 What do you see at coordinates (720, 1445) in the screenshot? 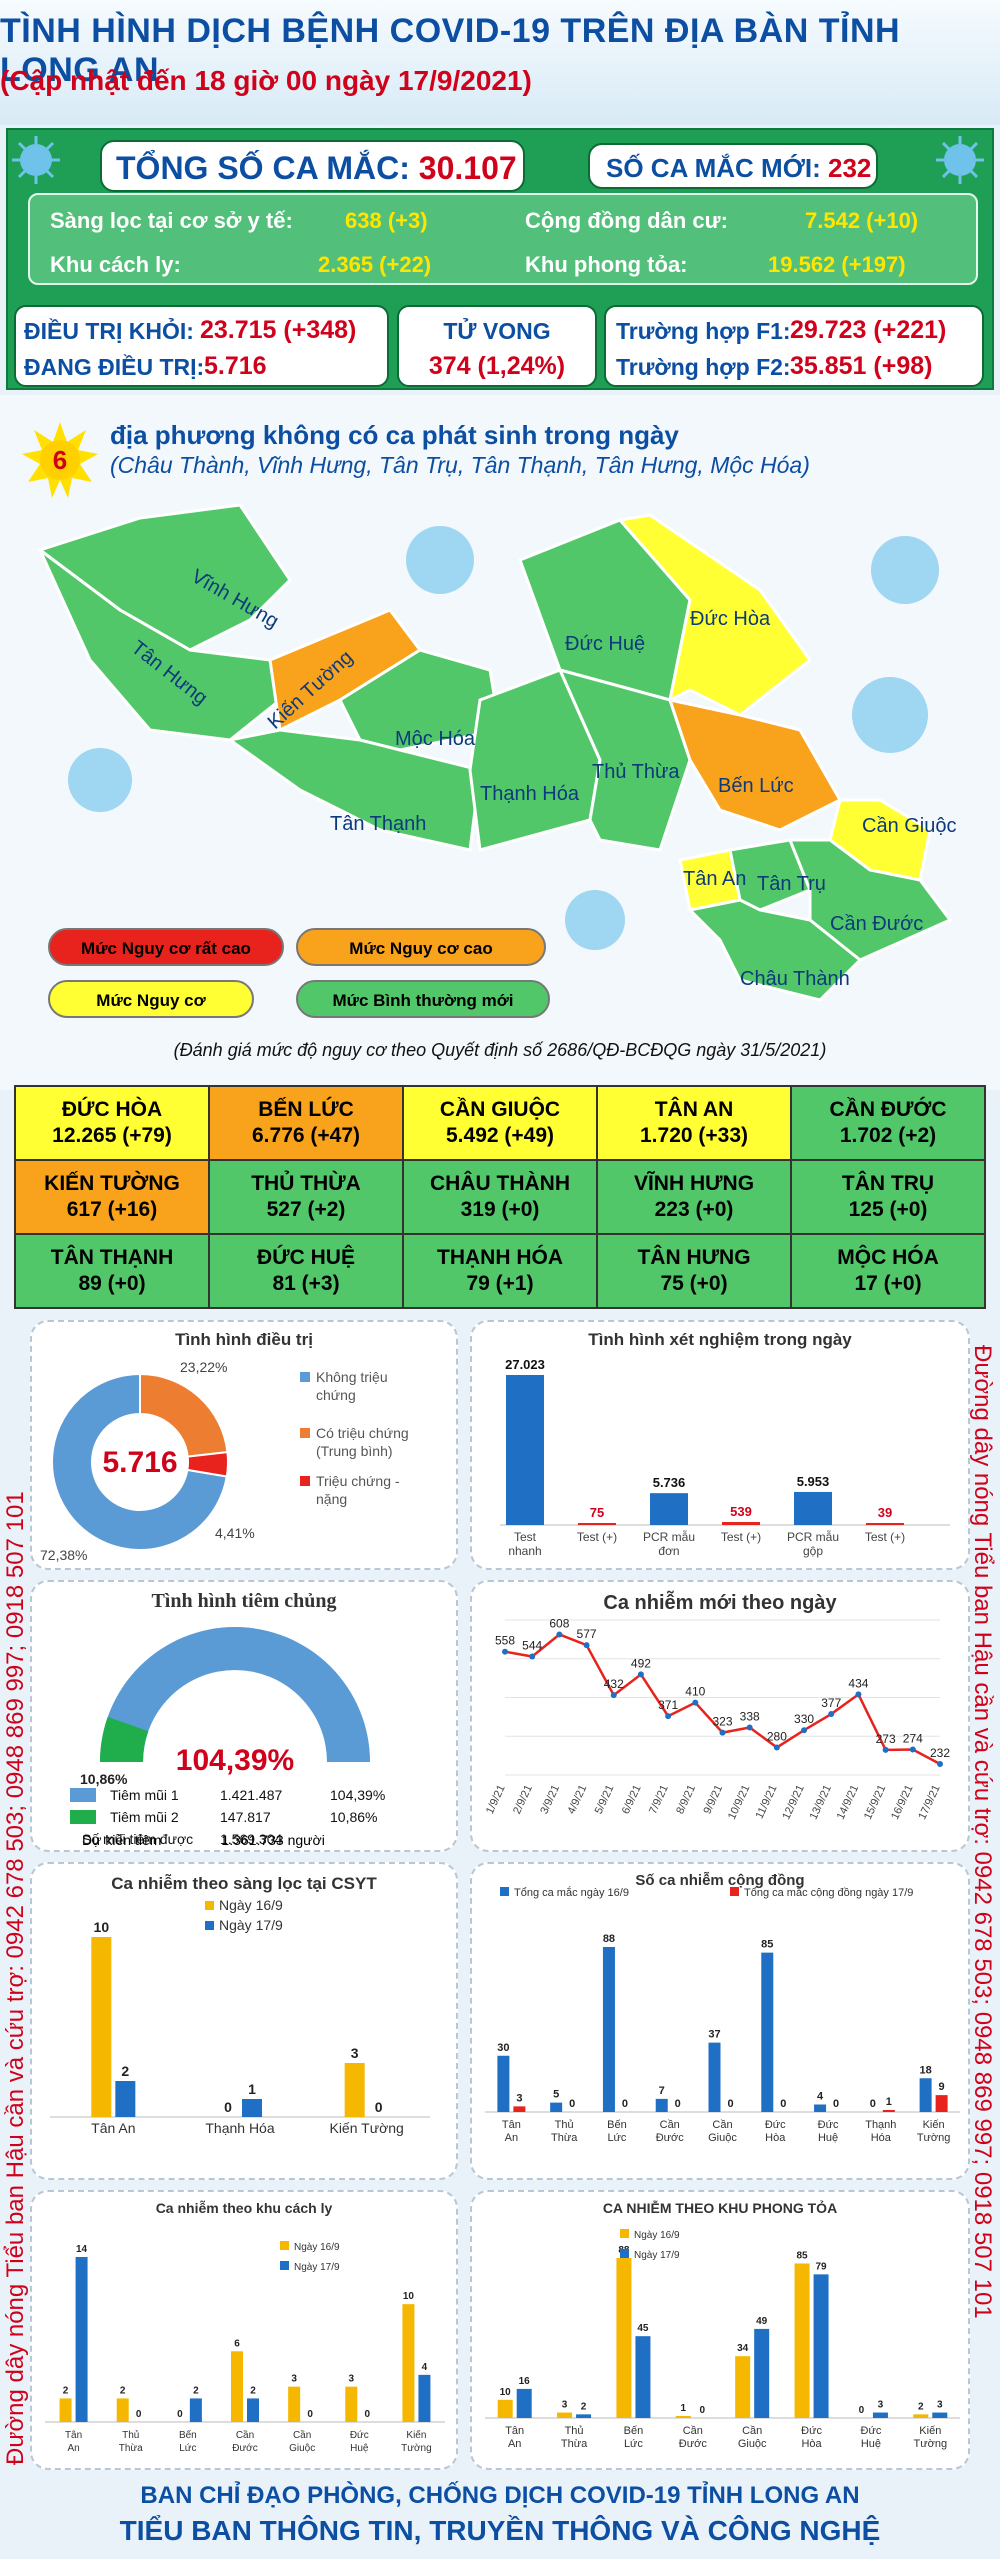
I see `tests-panel` at bounding box center [720, 1445].